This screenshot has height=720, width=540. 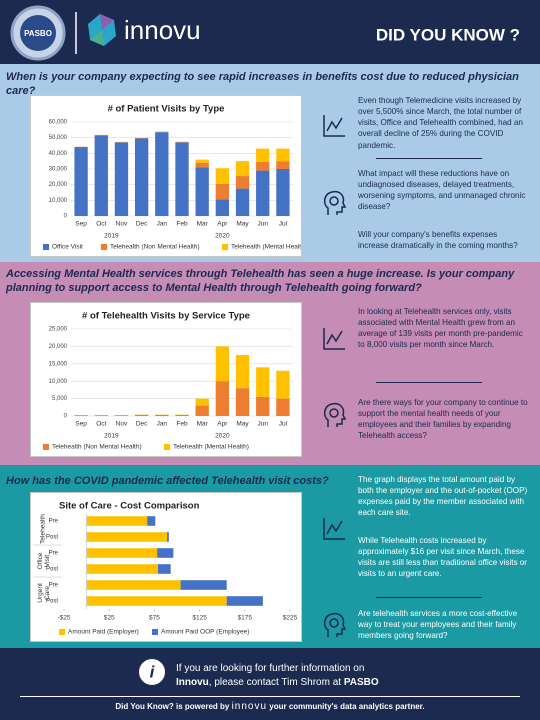 What do you see at coordinates (58, 123) in the screenshot?
I see `y-tick-label: 60,000` at bounding box center [58, 123].